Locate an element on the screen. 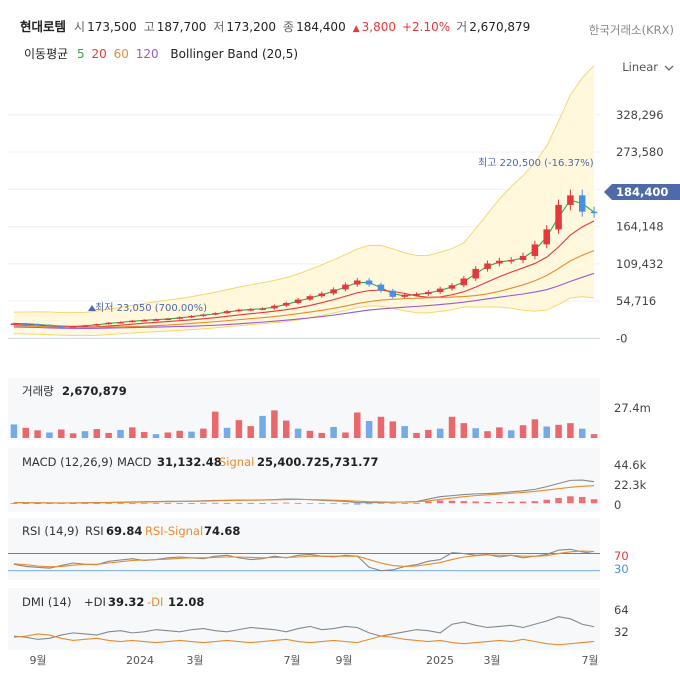 Image resolution: width=680 pixels, height=697 pixels. low-label: 저 is located at coordinates (219, 27).